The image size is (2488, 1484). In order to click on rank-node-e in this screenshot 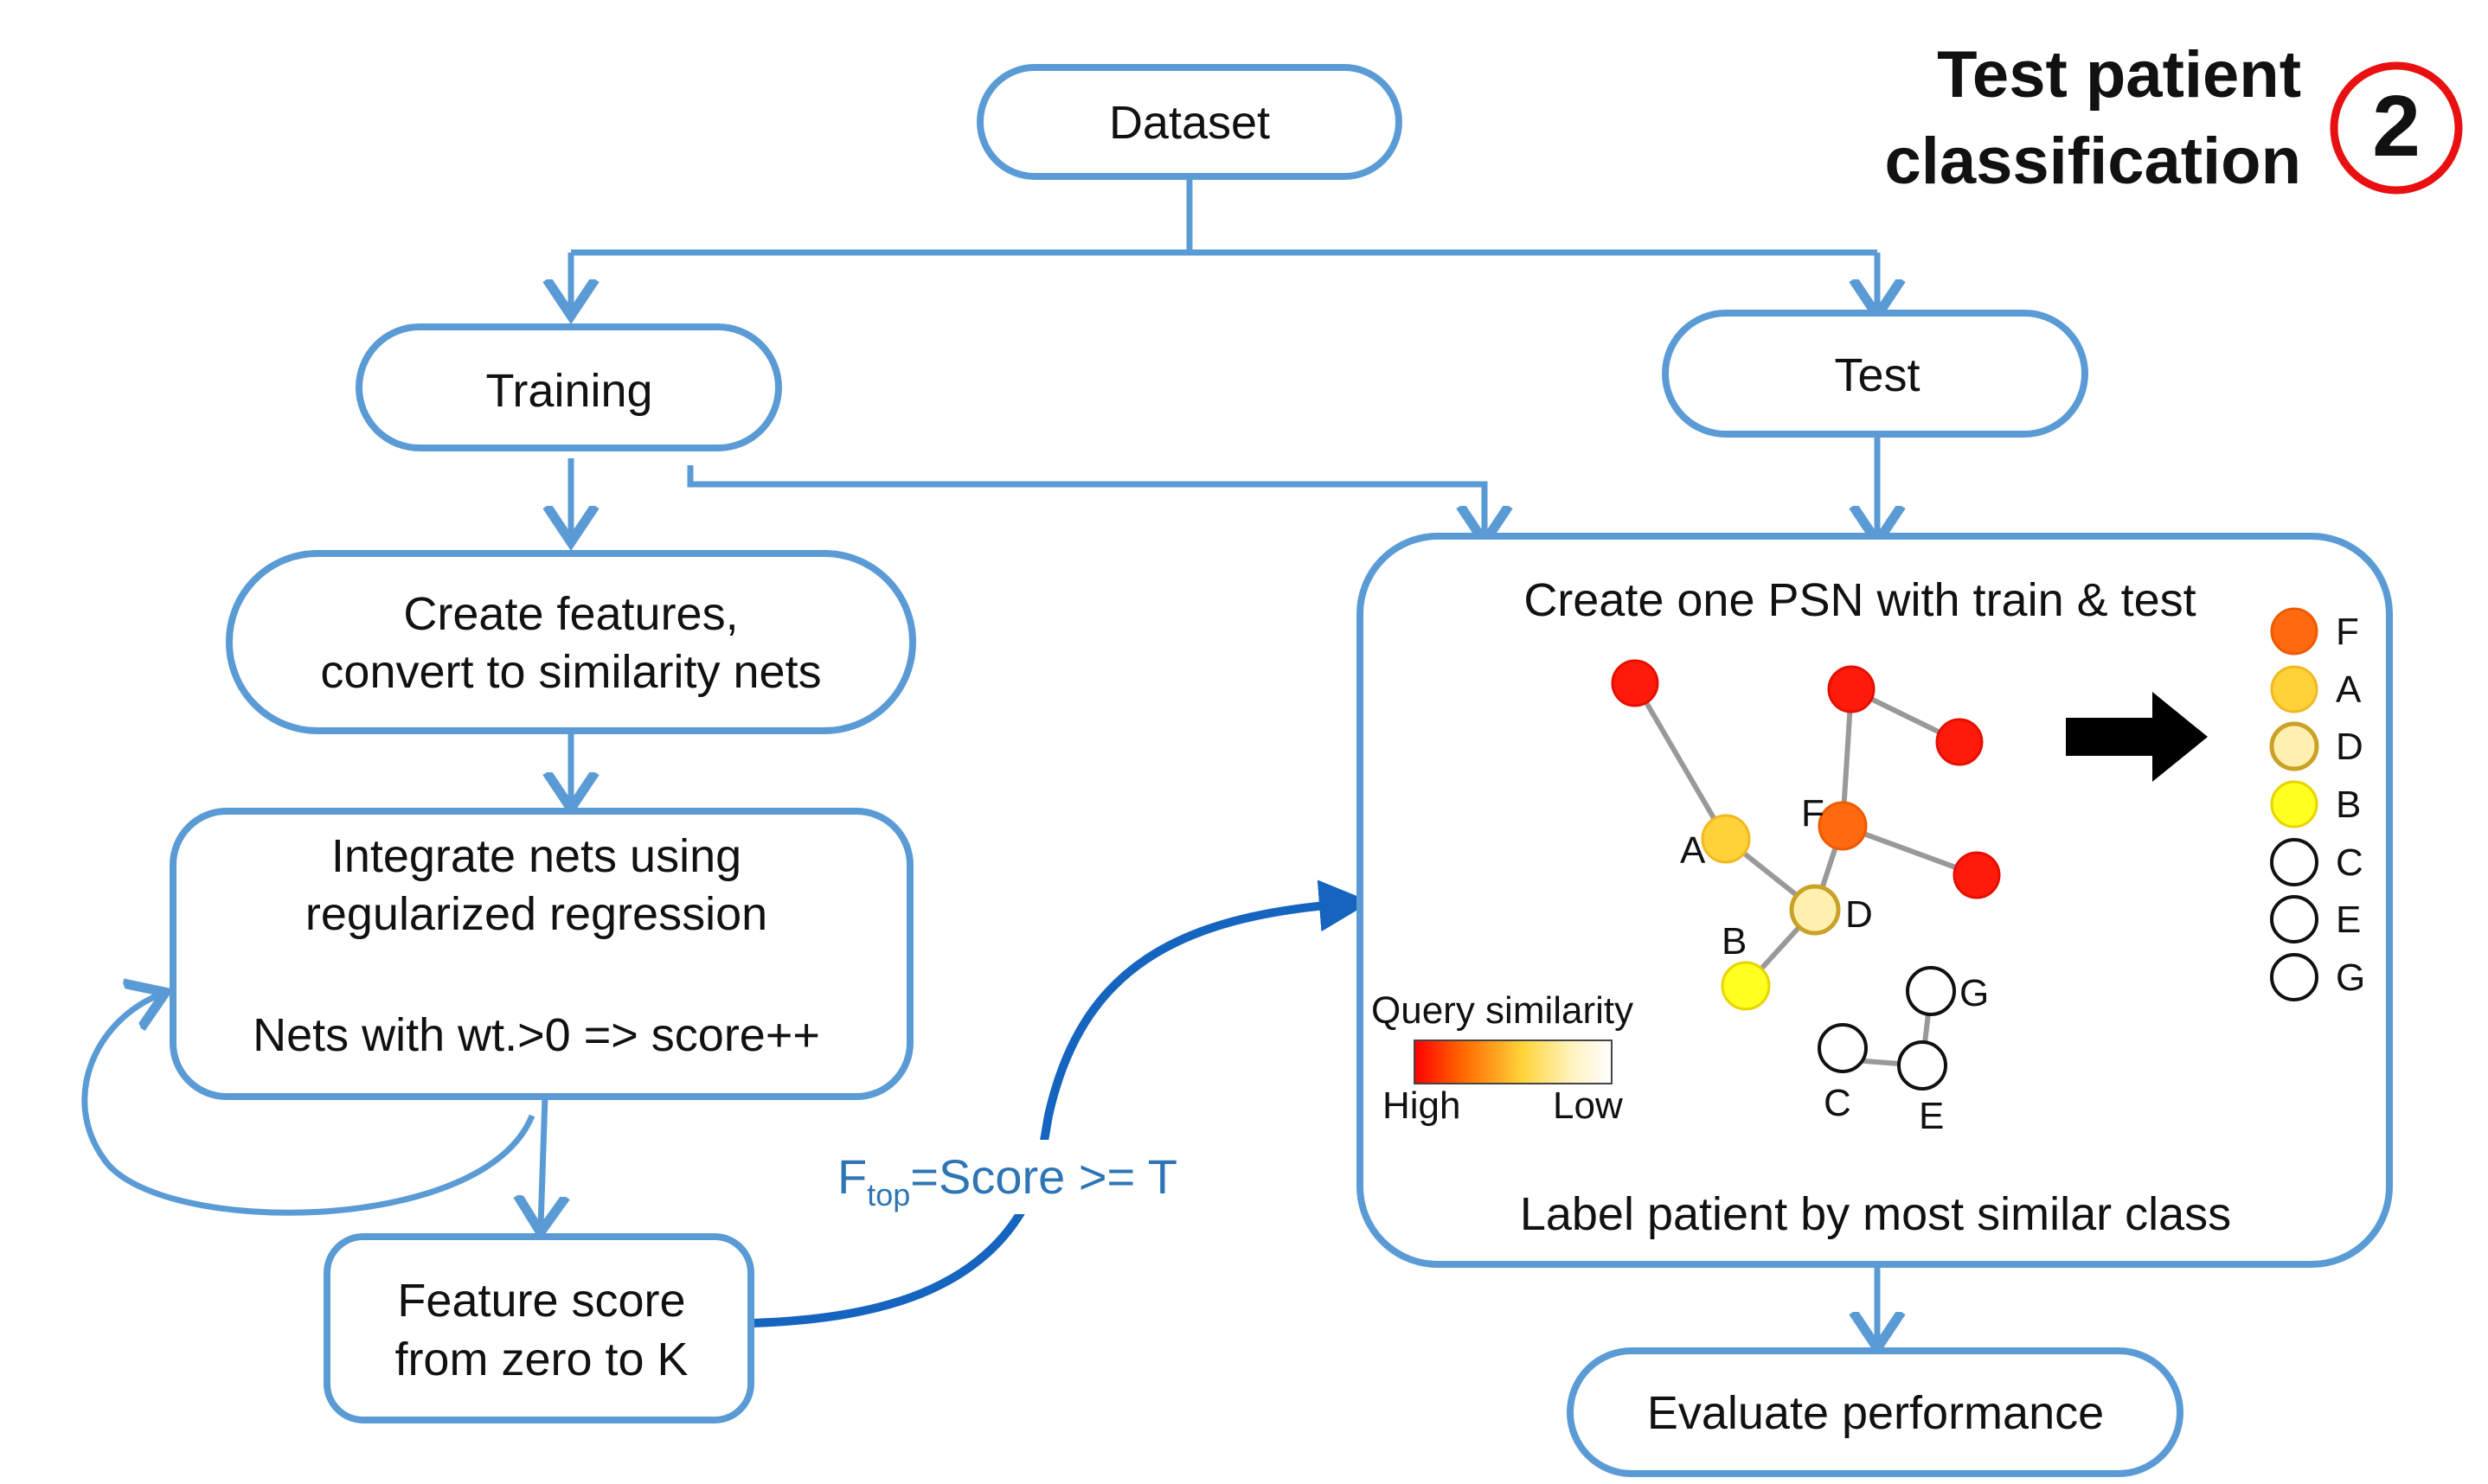, I will do `click(2294, 919)`.